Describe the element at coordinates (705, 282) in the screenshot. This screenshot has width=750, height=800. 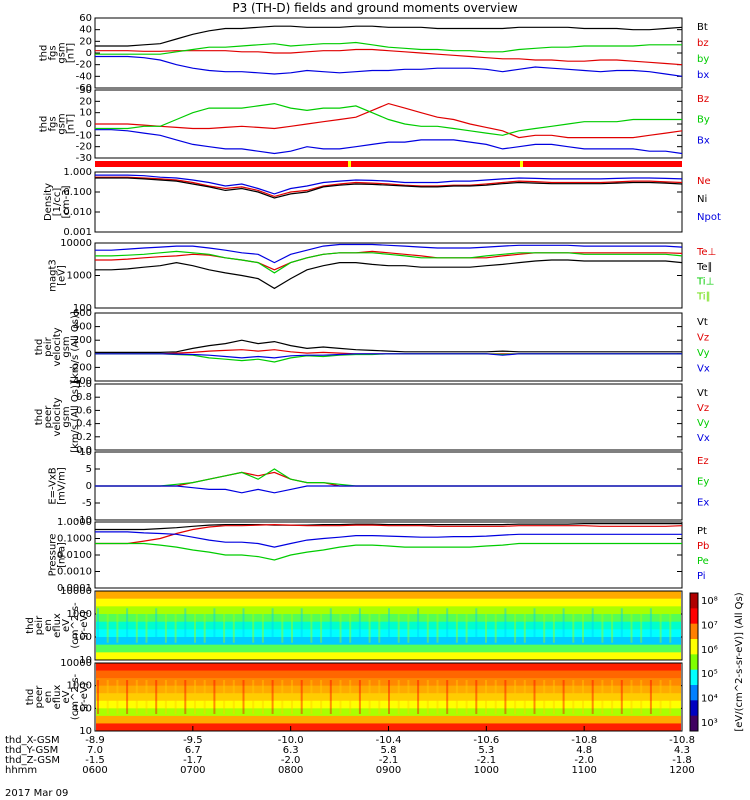
I see `legend-entry: Ti⊥` at that location.